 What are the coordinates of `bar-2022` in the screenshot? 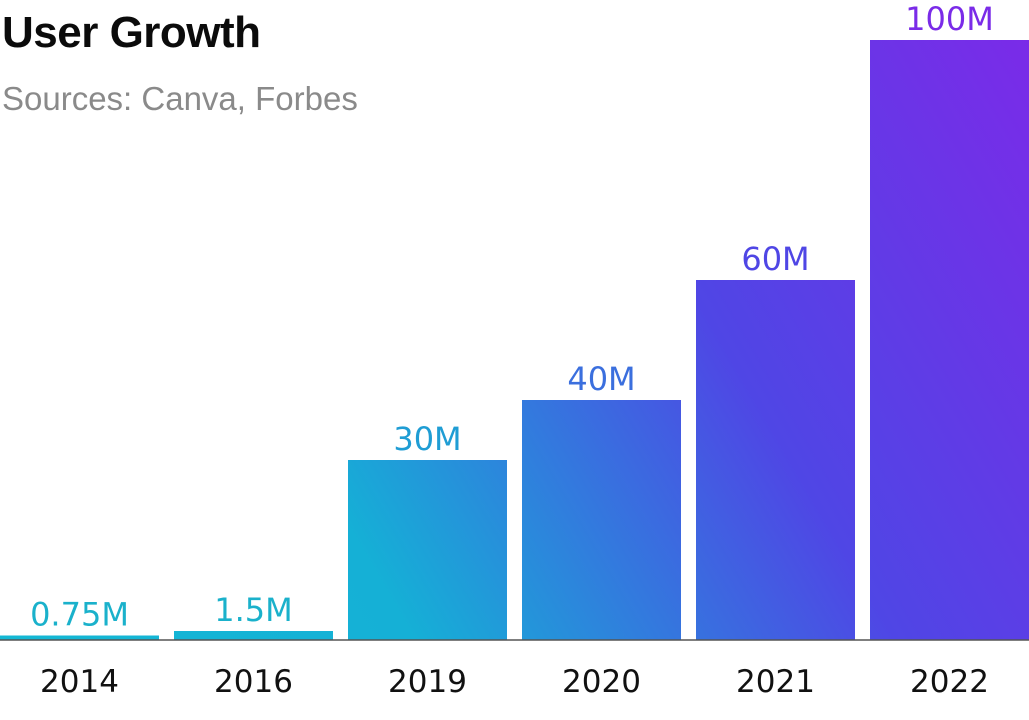 It's located at (949, 340).